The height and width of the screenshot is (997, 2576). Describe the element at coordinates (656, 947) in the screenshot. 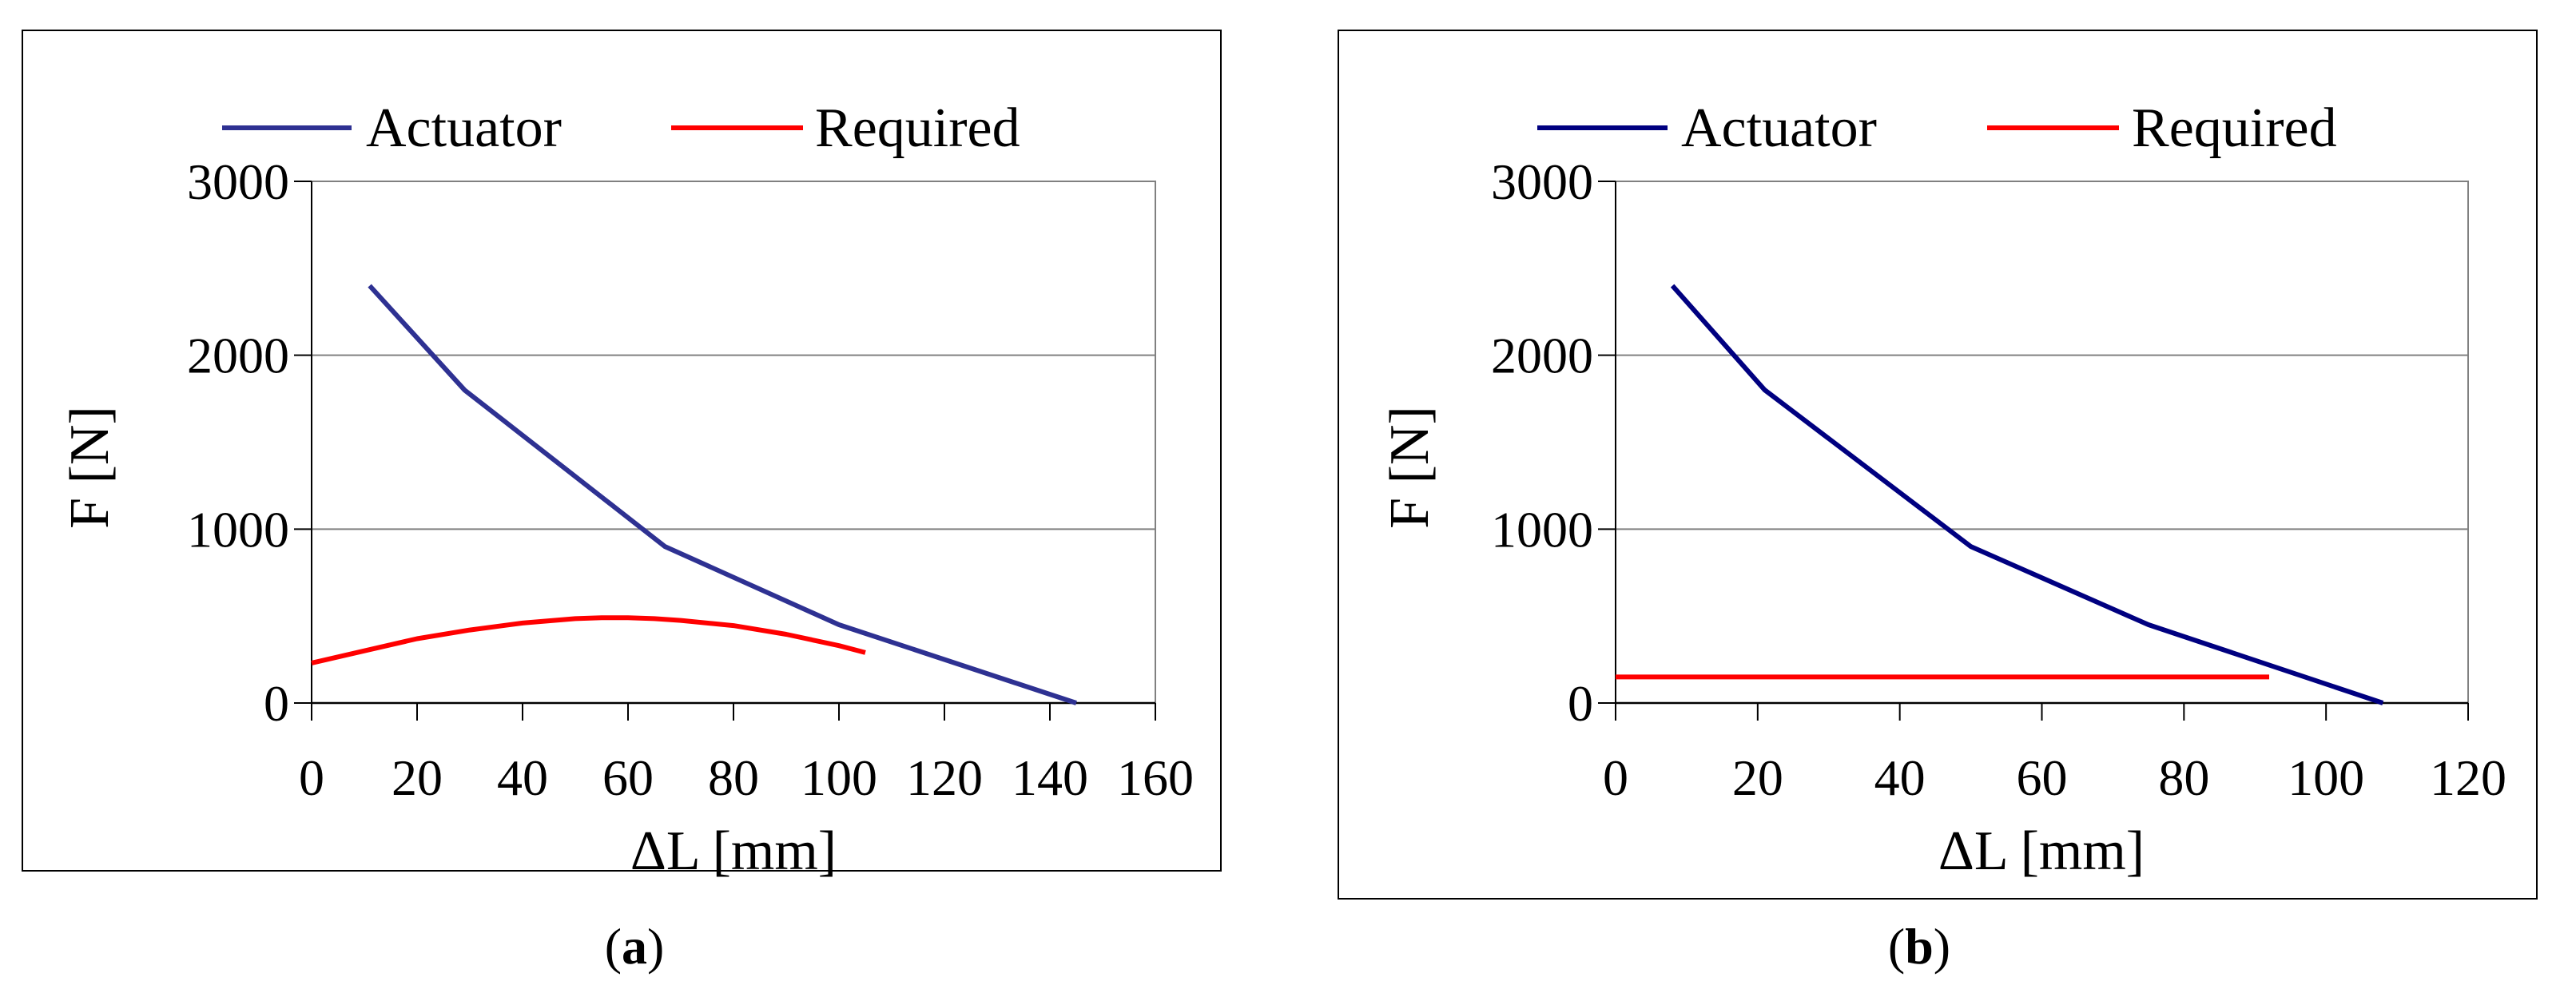

I see `caption-a-close: )` at that location.